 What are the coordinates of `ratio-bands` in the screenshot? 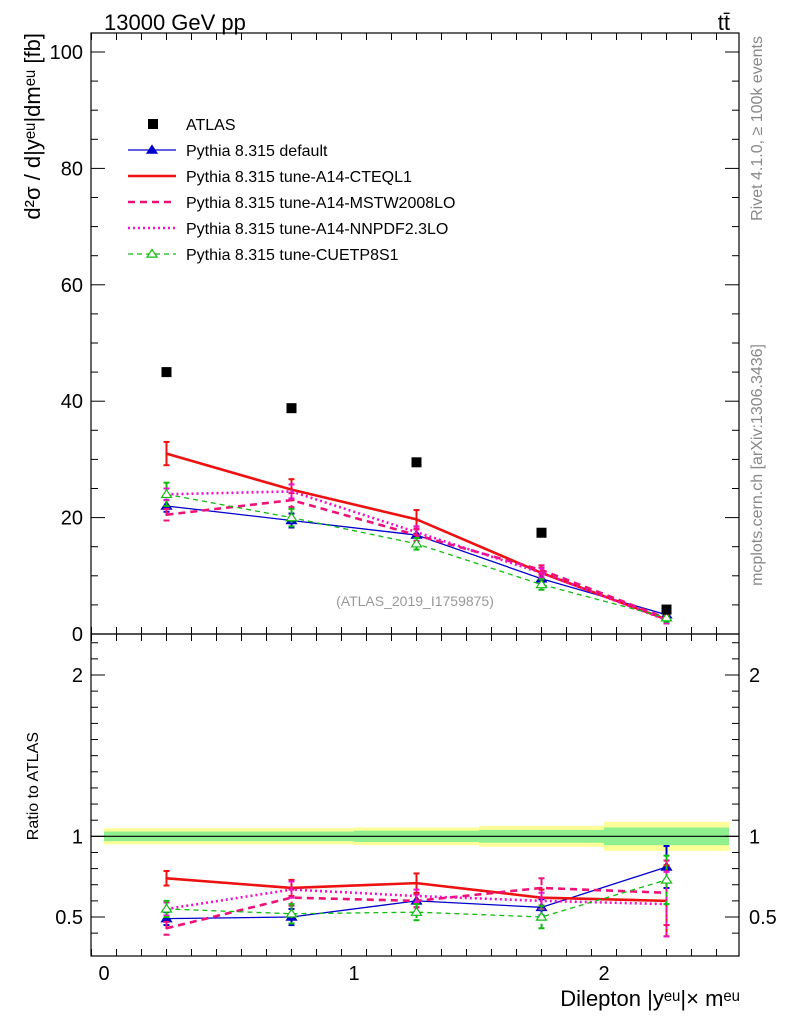 It's located at (415, 836).